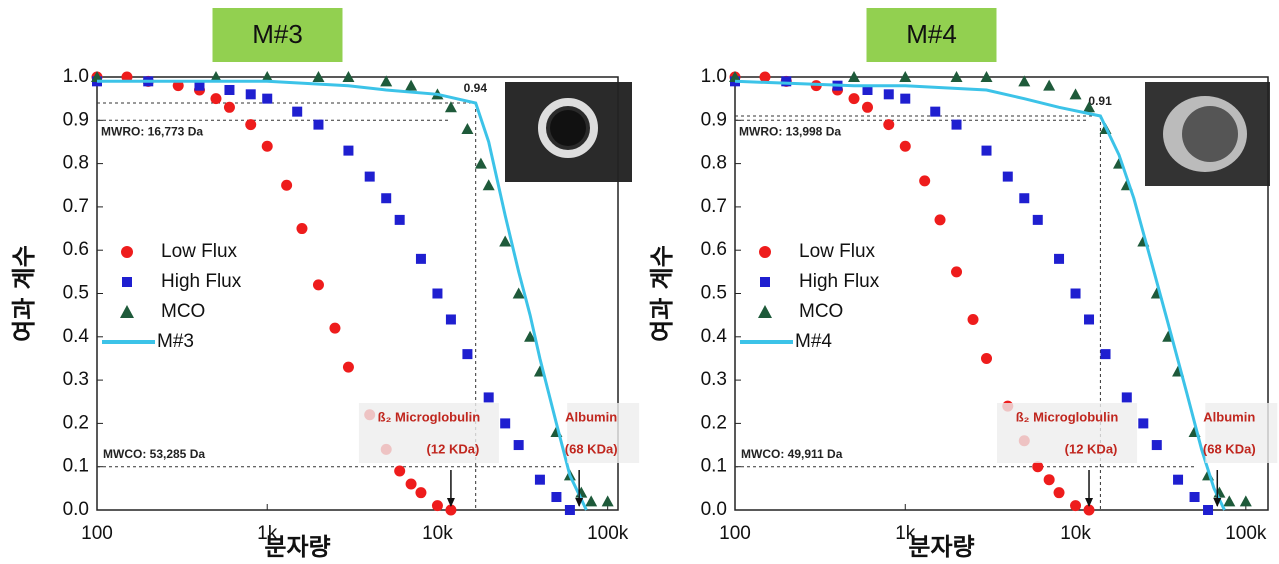  I want to click on x-tick-label: 1k, so click(267, 533).